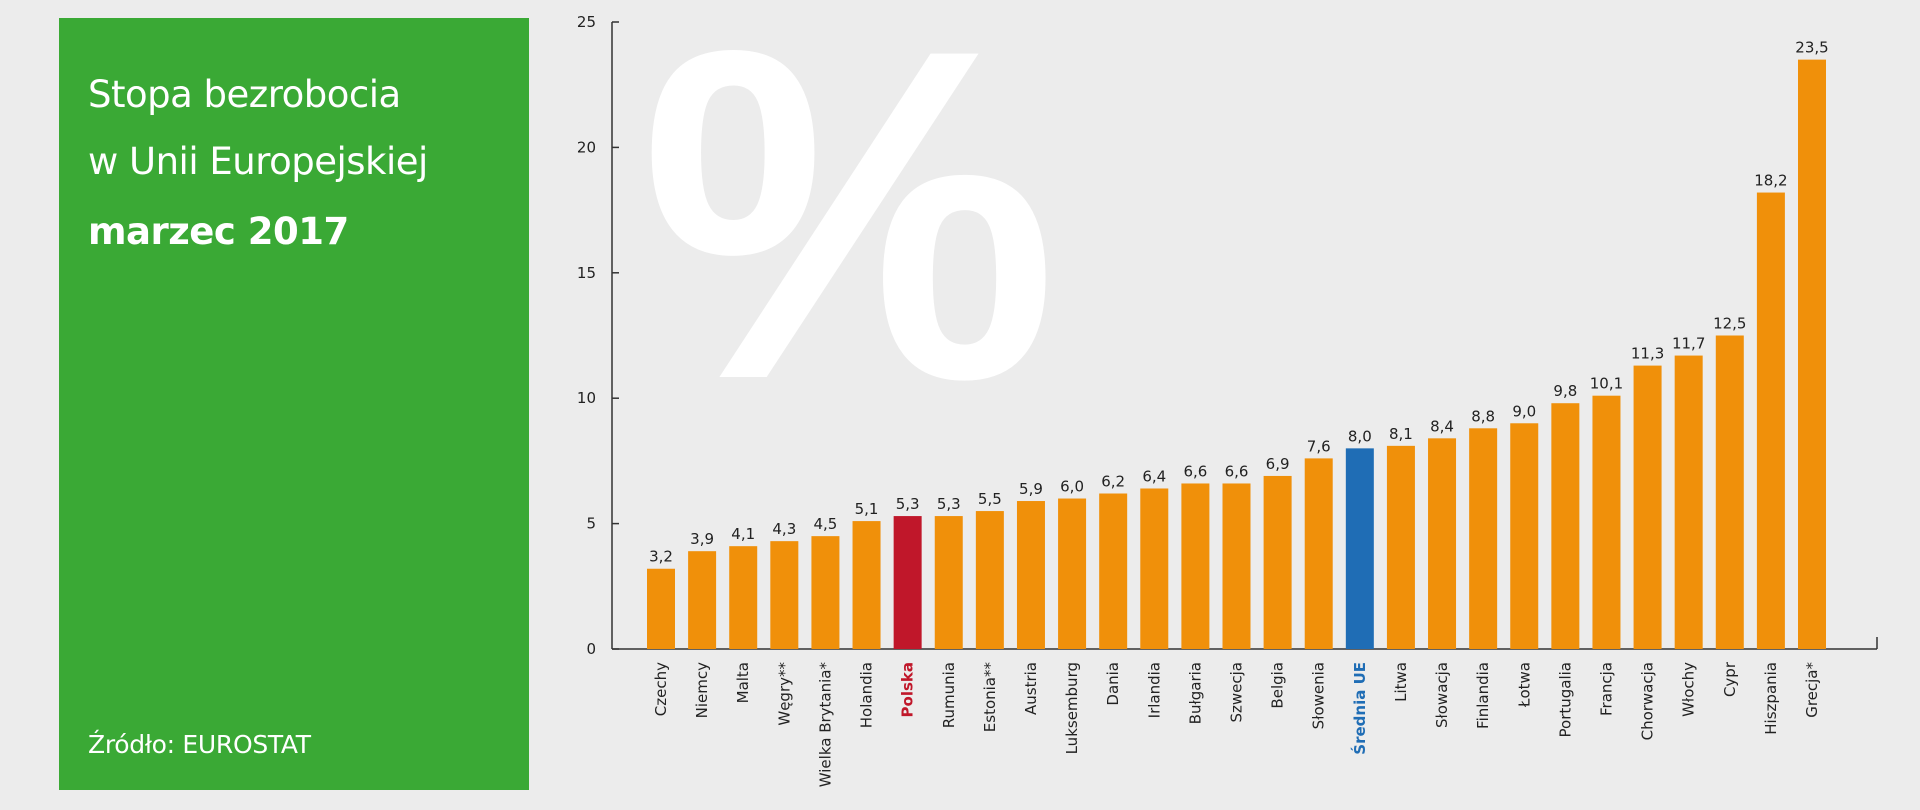 This screenshot has height=810, width=1920. What do you see at coordinates (661, 689) in the screenshot?
I see `category-label: Czechy` at bounding box center [661, 689].